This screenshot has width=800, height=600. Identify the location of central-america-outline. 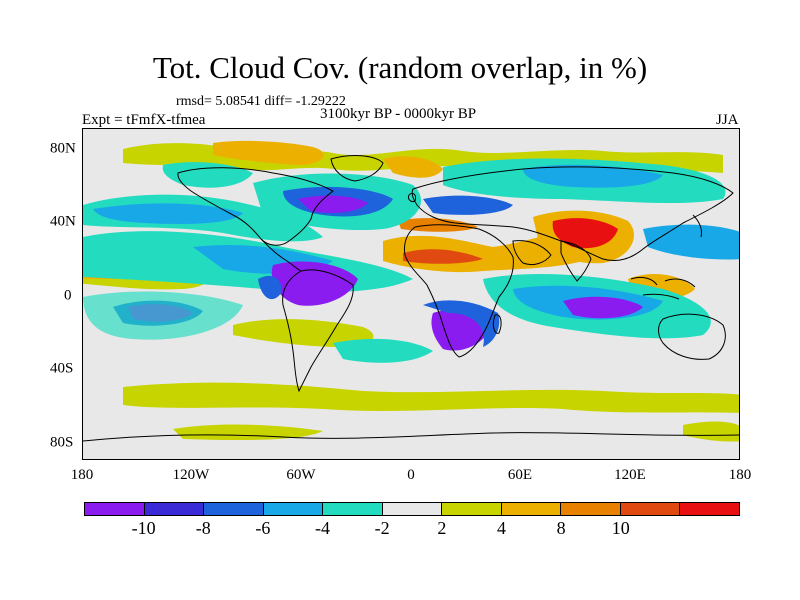
(281, 255).